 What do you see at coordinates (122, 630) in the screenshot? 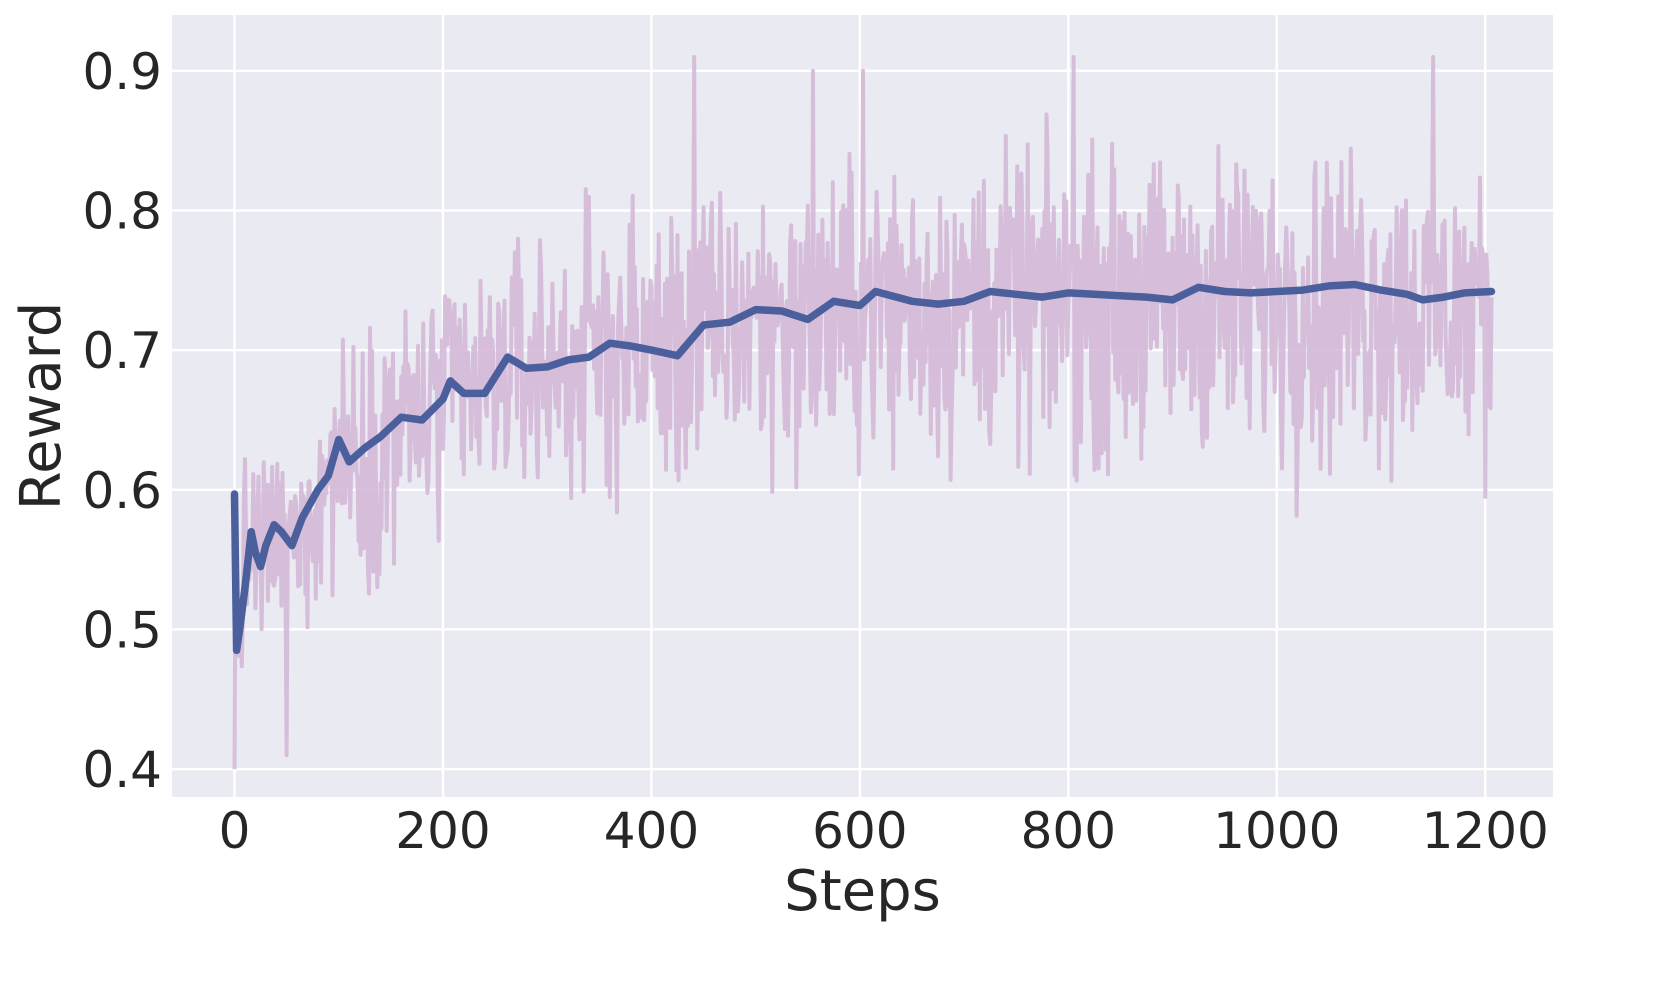
I see `y-tick-label: 0.5` at bounding box center [122, 630].